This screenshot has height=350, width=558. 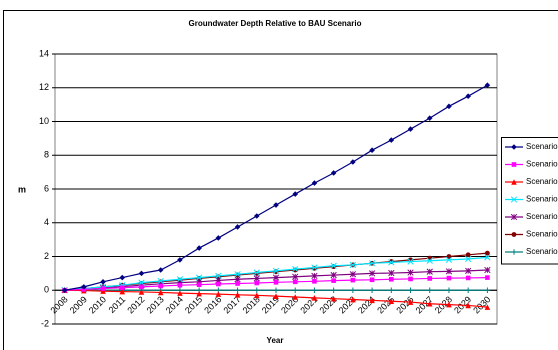 What do you see at coordinates (542, 181) in the screenshot?
I see `legend-label: Scenario 5` at bounding box center [542, 181].